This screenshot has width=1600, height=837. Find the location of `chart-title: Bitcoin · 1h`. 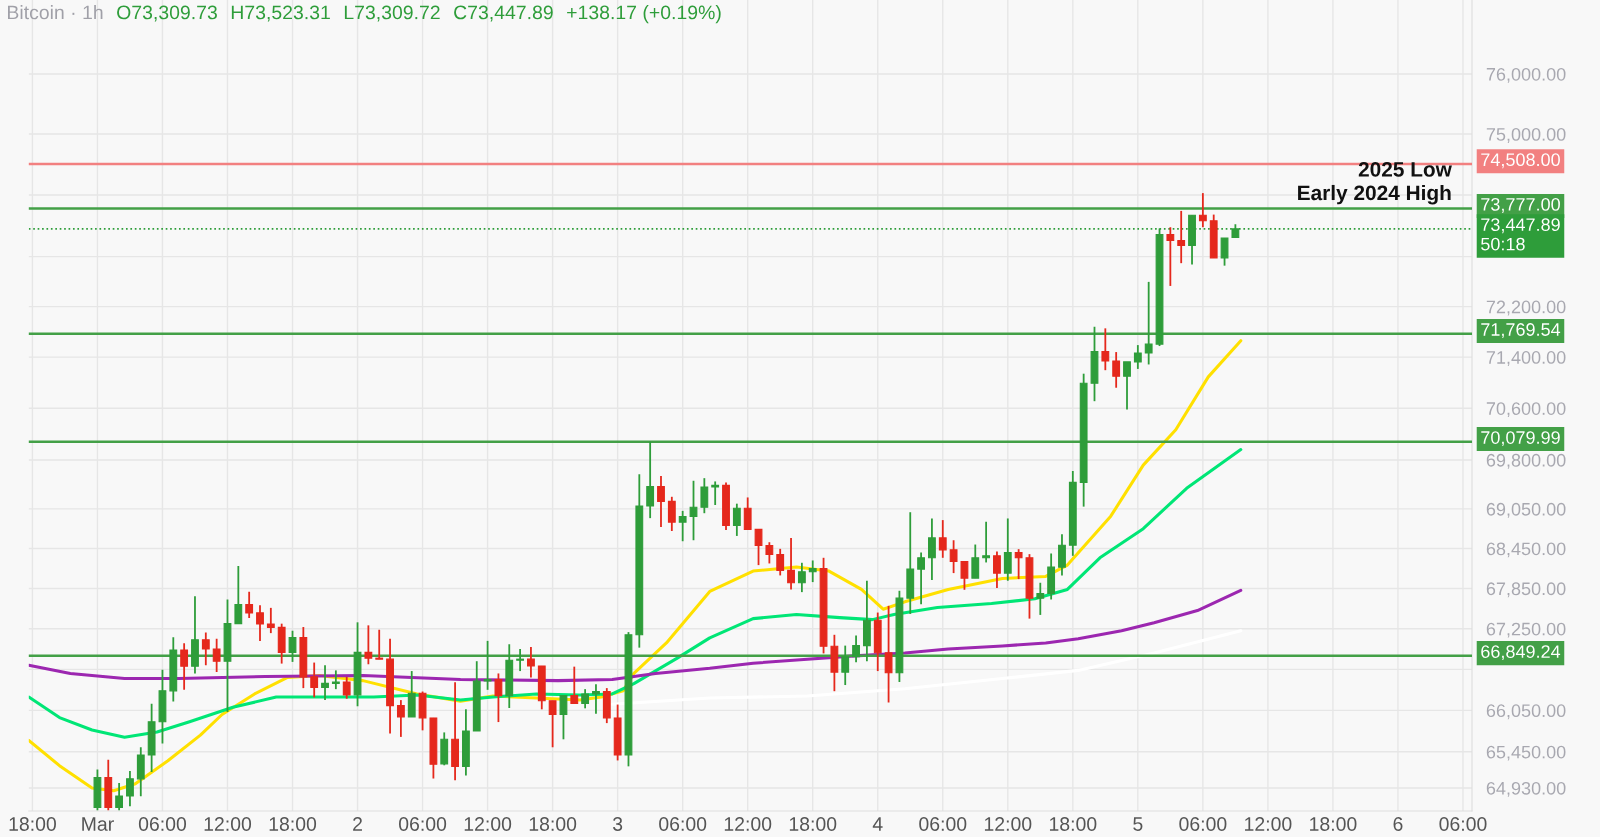

chart-title: Bitcoin · 1h is located at coordinates (55, 12).